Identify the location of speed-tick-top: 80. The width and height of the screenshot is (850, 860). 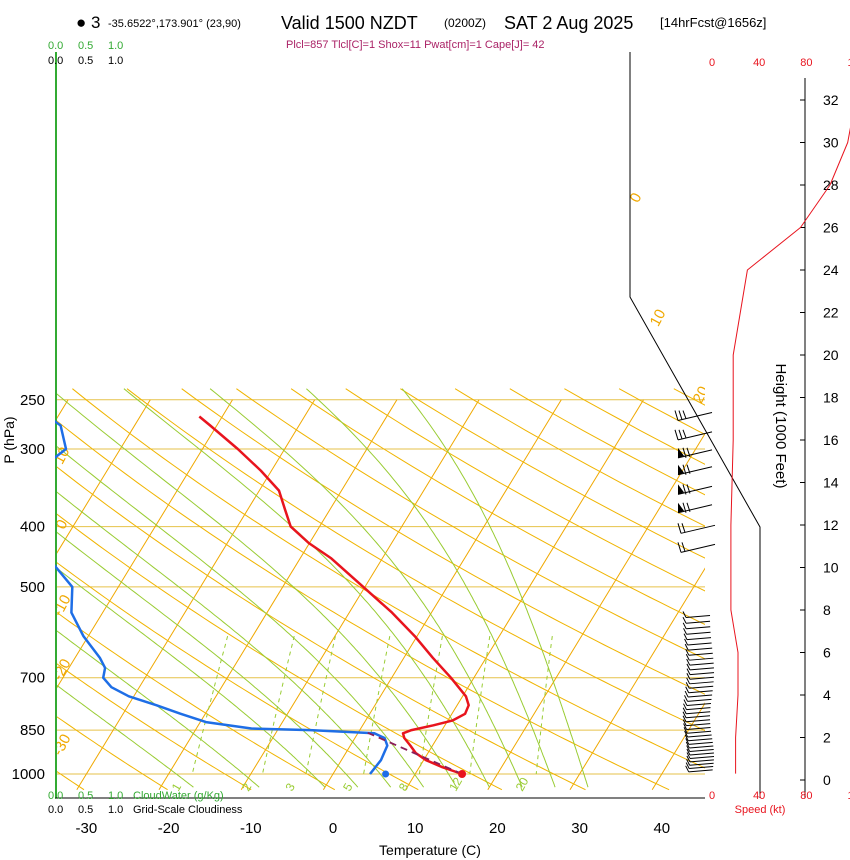
(806, 63).